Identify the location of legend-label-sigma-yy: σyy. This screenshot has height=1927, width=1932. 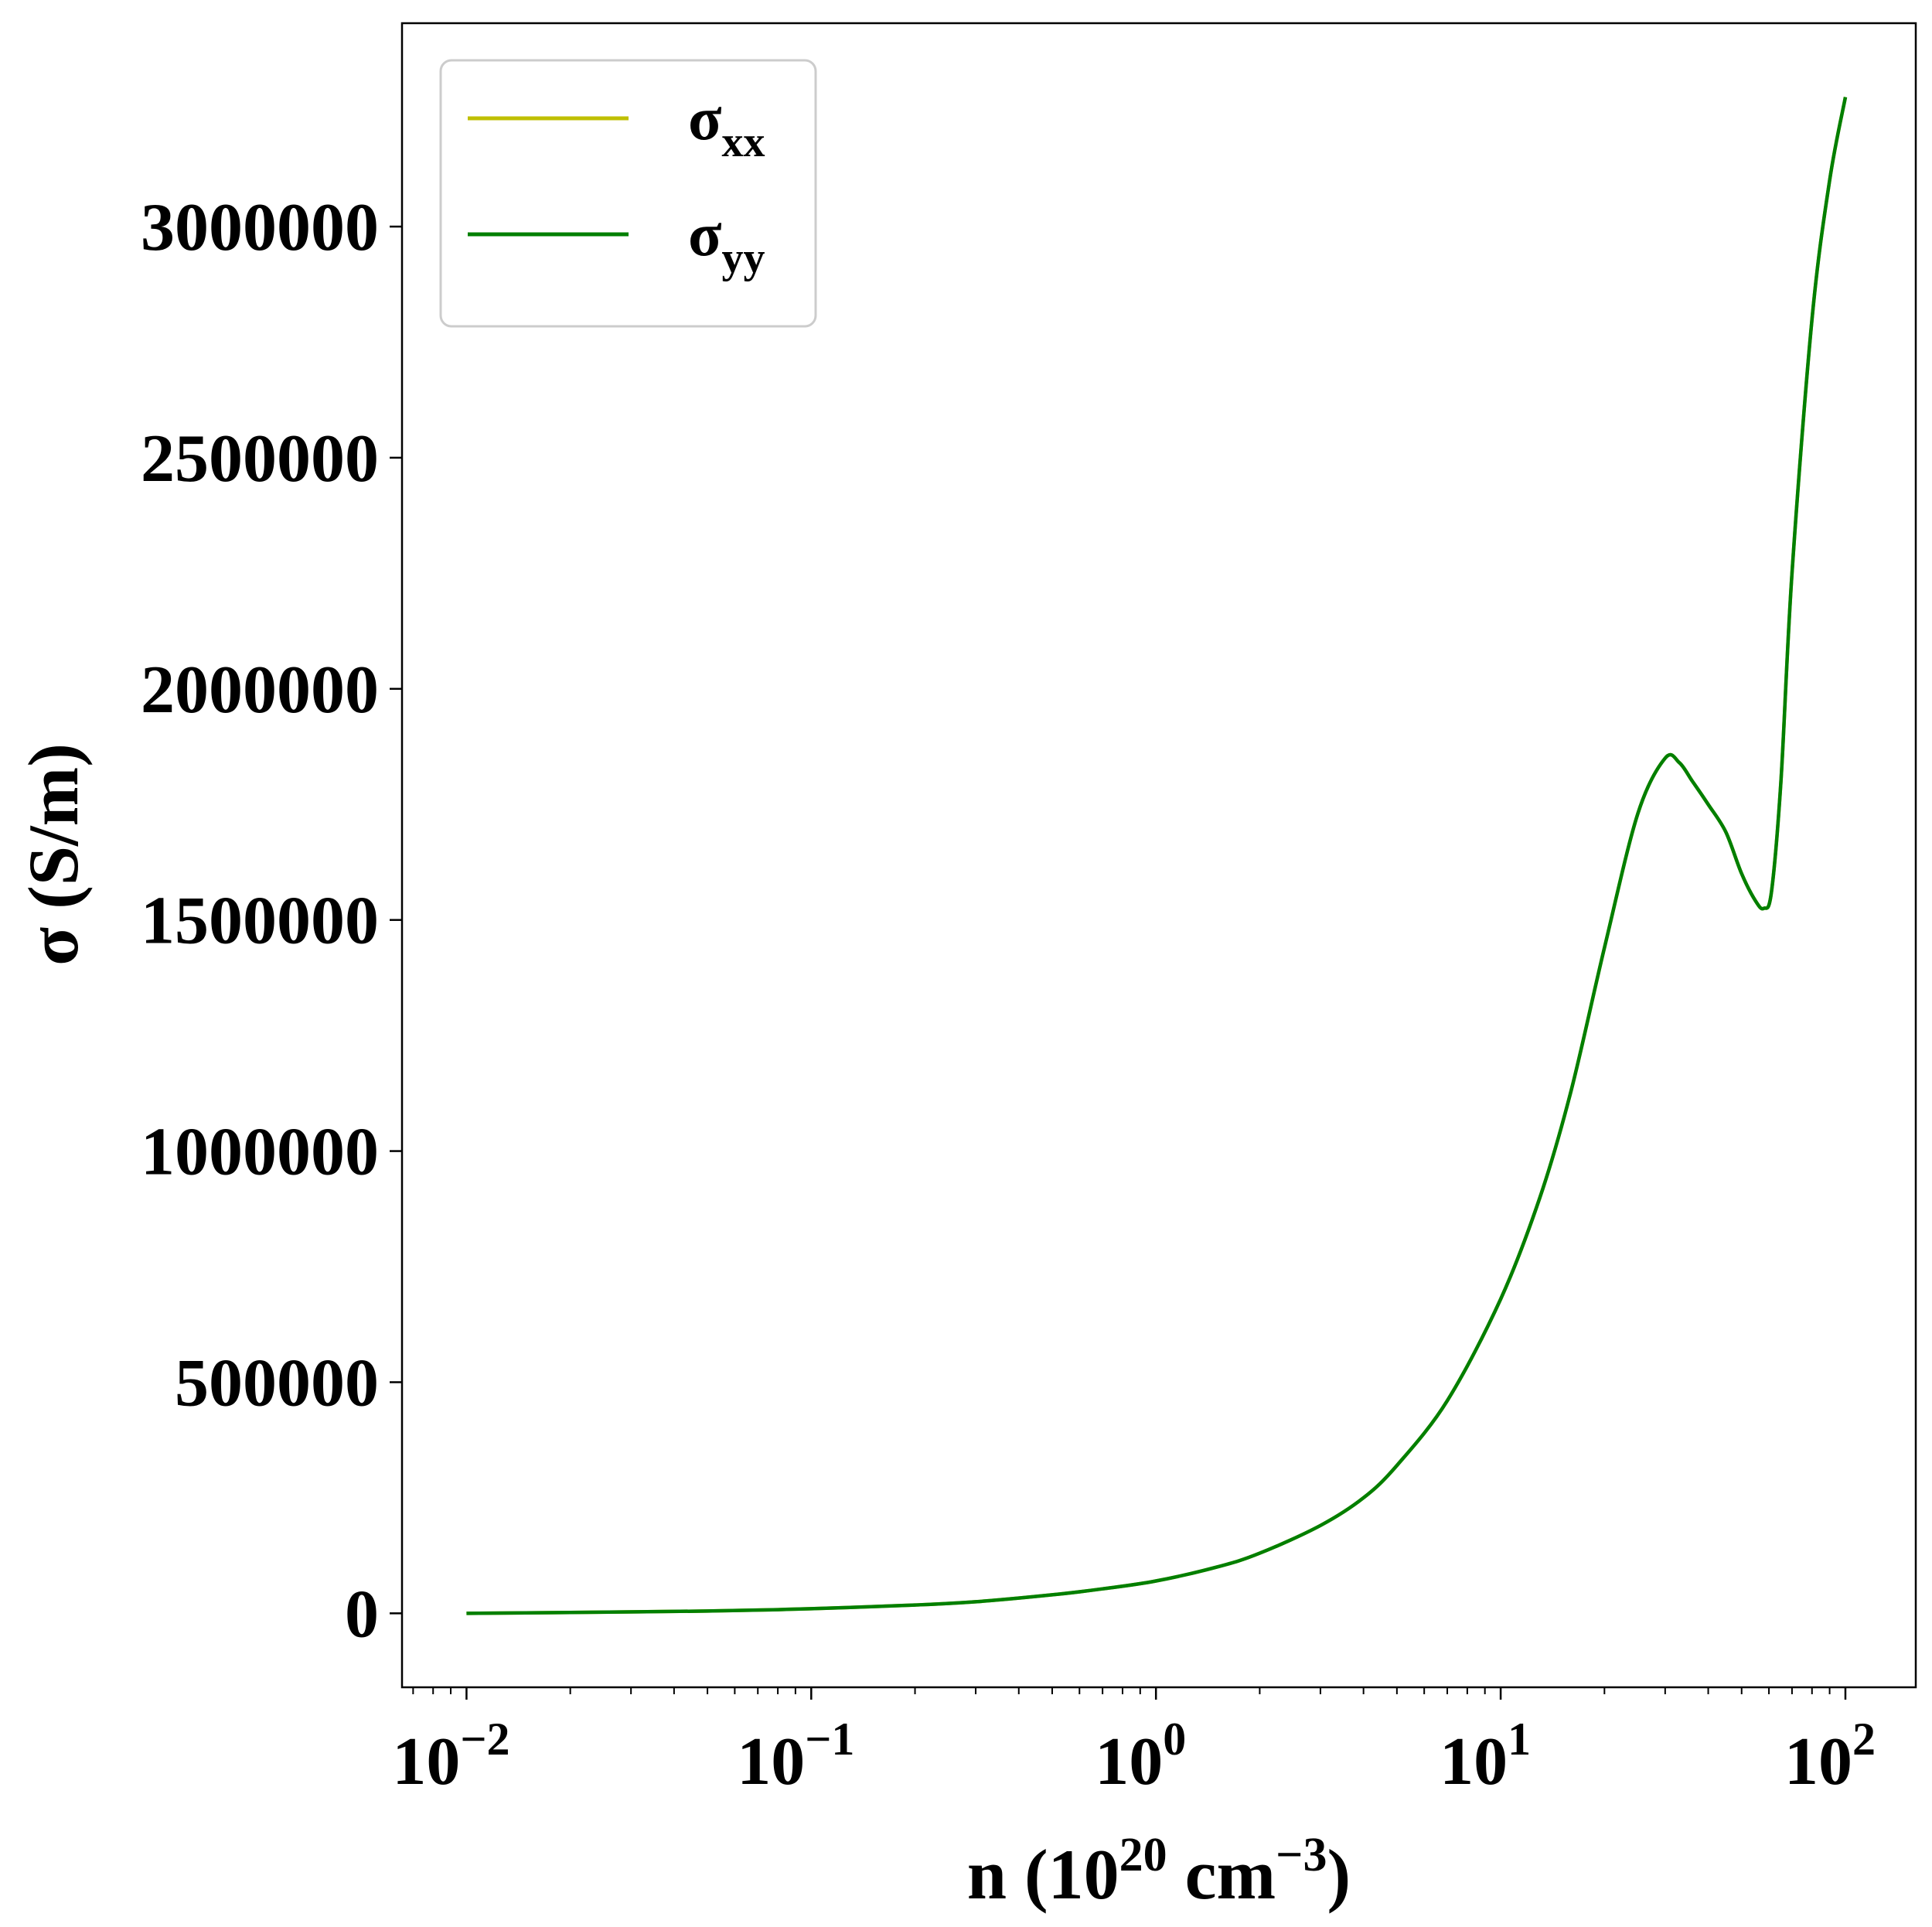
(726, 241).